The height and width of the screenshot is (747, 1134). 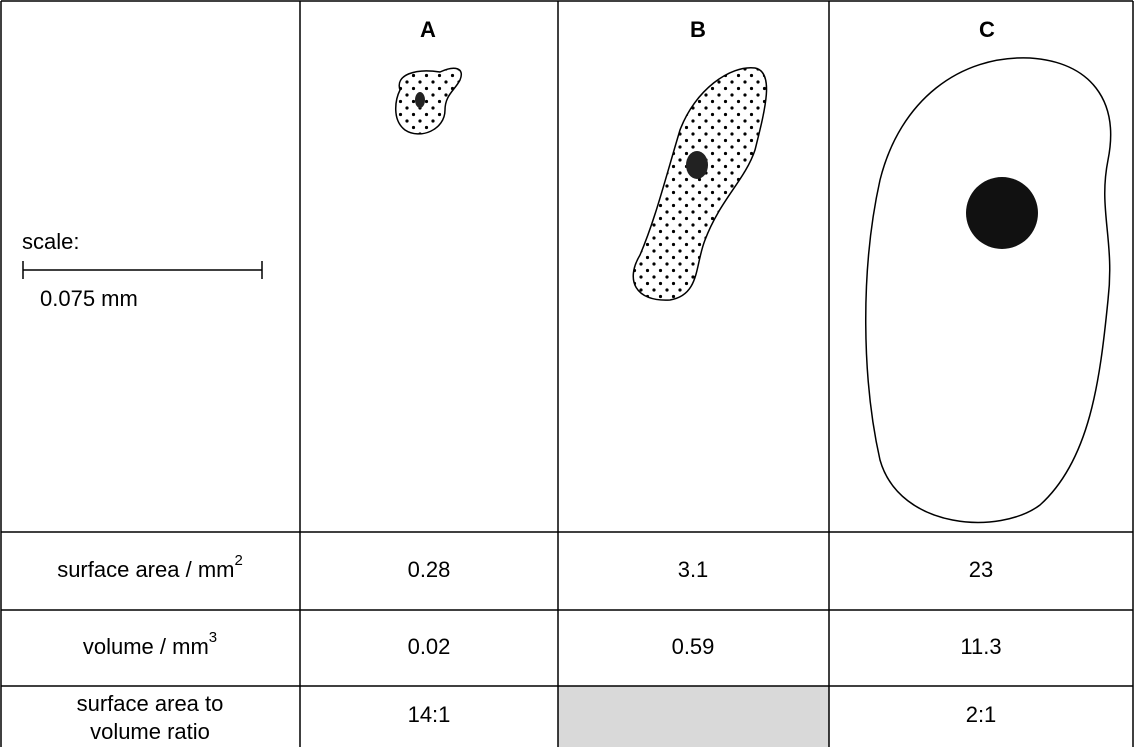 I want to click on cell-value: 0.28, so click(x=429, y=569).